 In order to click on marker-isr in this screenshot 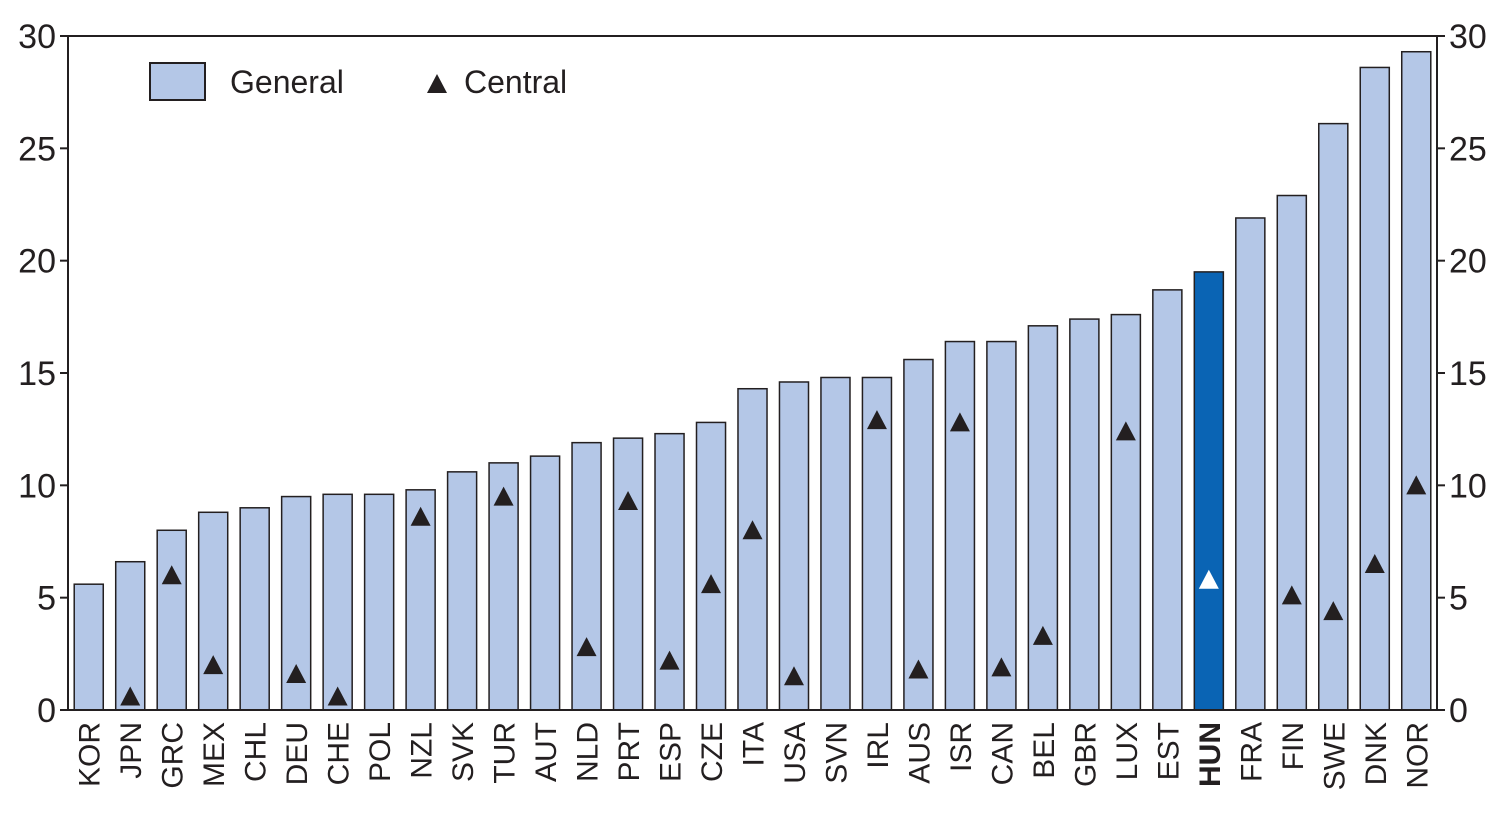, I will do `click(959, 422)`.